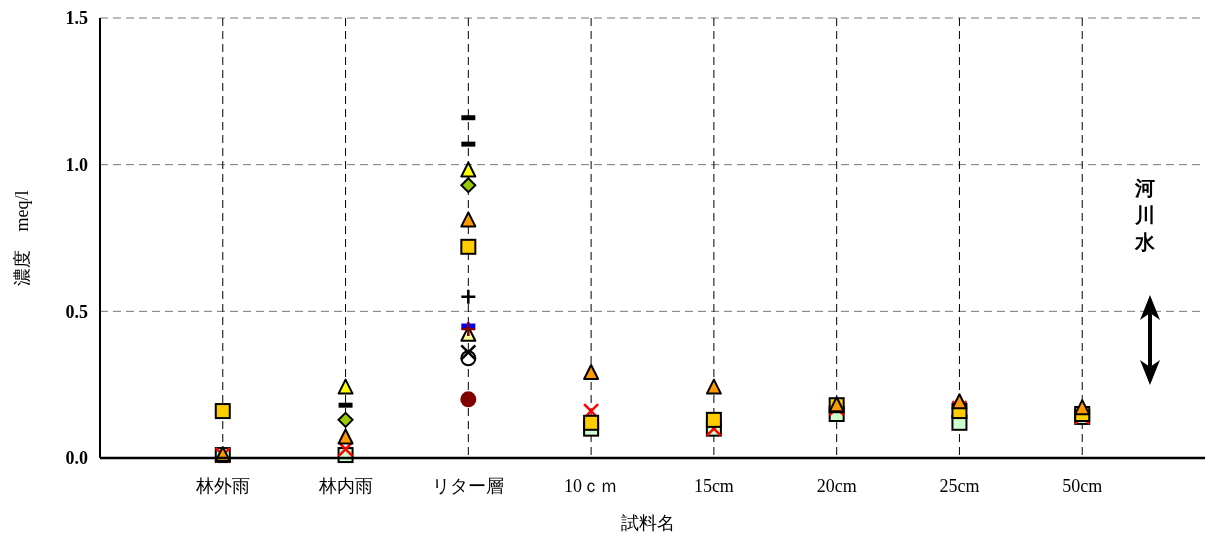 Image resolution: width=1210 pixels, height=537 pixels. I want to click on x-axis-title: 試料名, so click(647, 523).